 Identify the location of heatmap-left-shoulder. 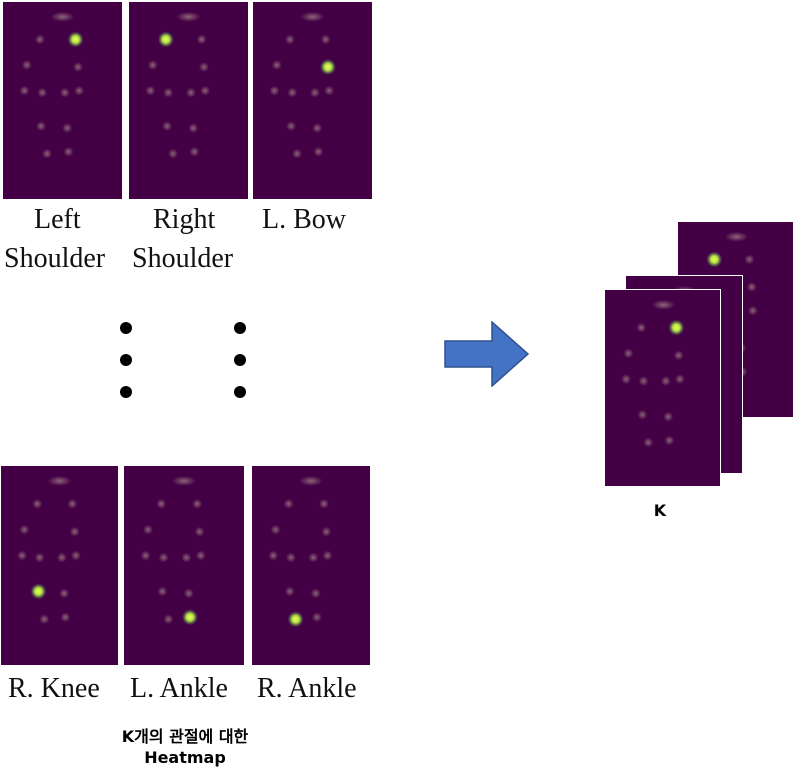
(62, 100).